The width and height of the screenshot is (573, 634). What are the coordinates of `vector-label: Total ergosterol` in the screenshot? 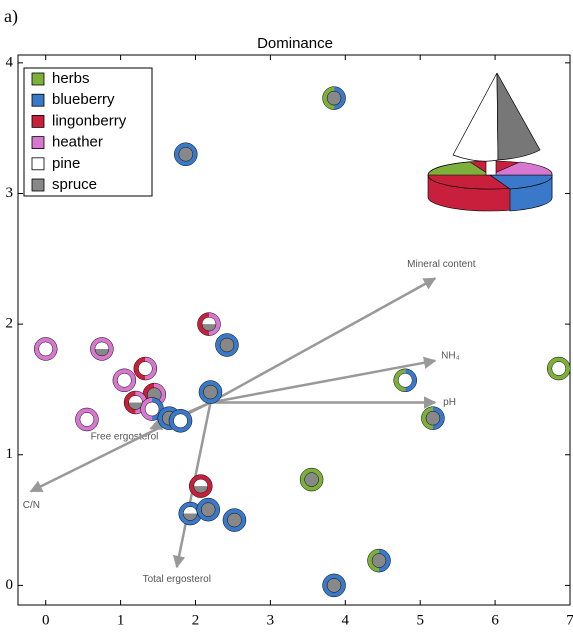 It's located at (177, 579).